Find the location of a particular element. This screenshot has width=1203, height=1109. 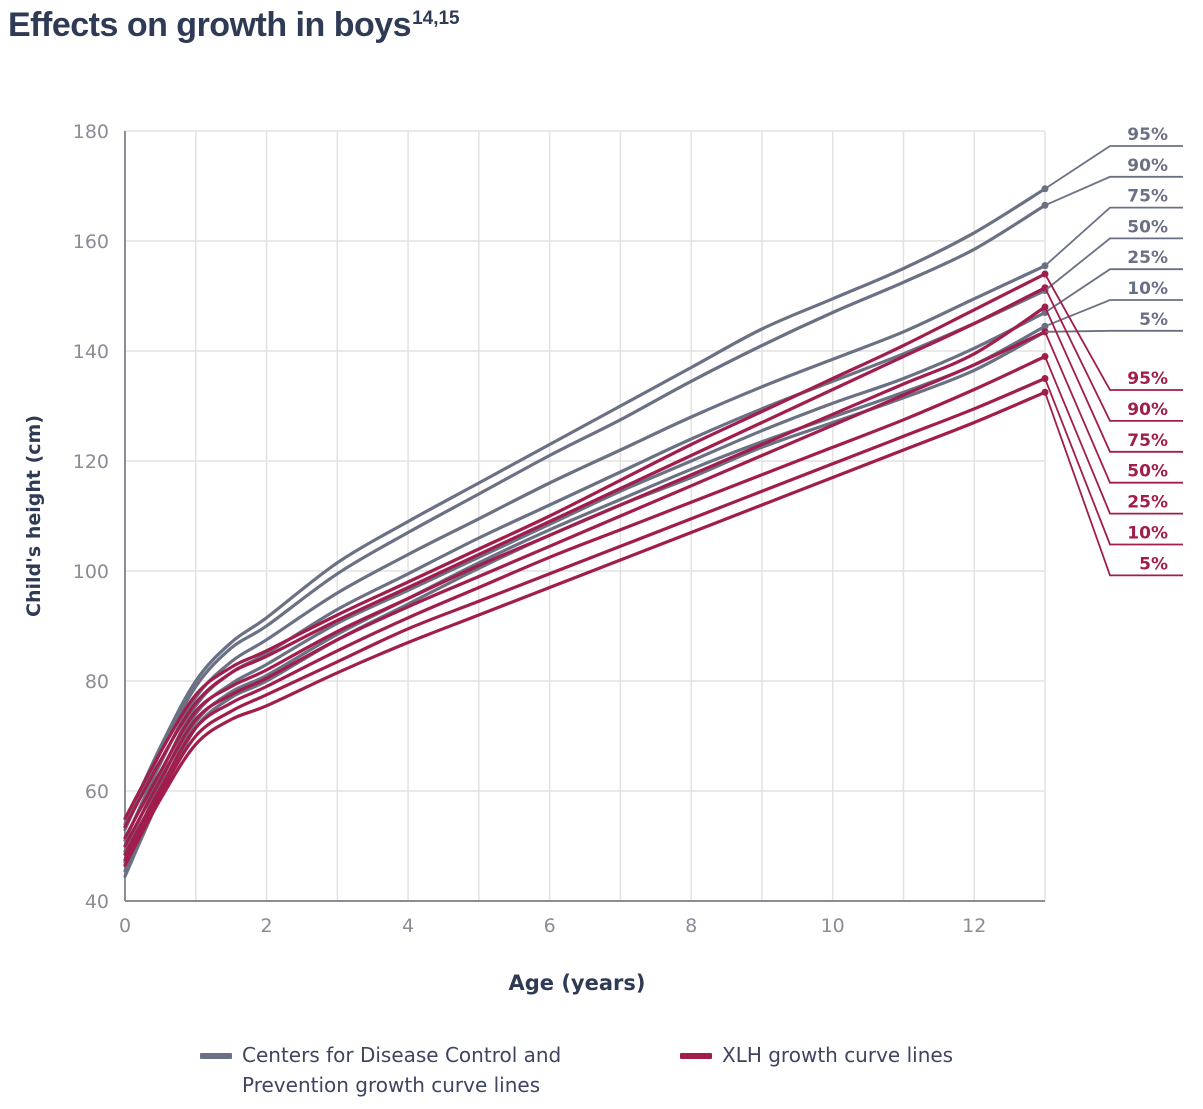

chart-title-text: Effects on growth in boys is located at coordinates (210, 25).